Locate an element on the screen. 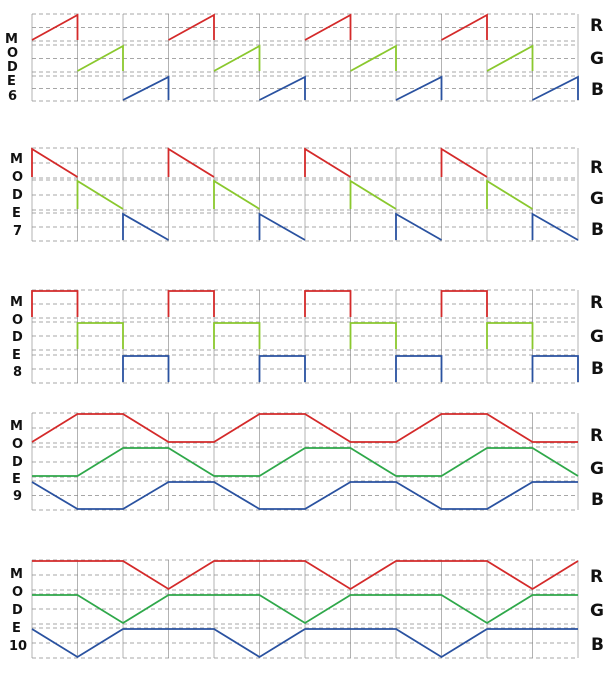  mode-9-wave-g is located at coordinates (305, 462).